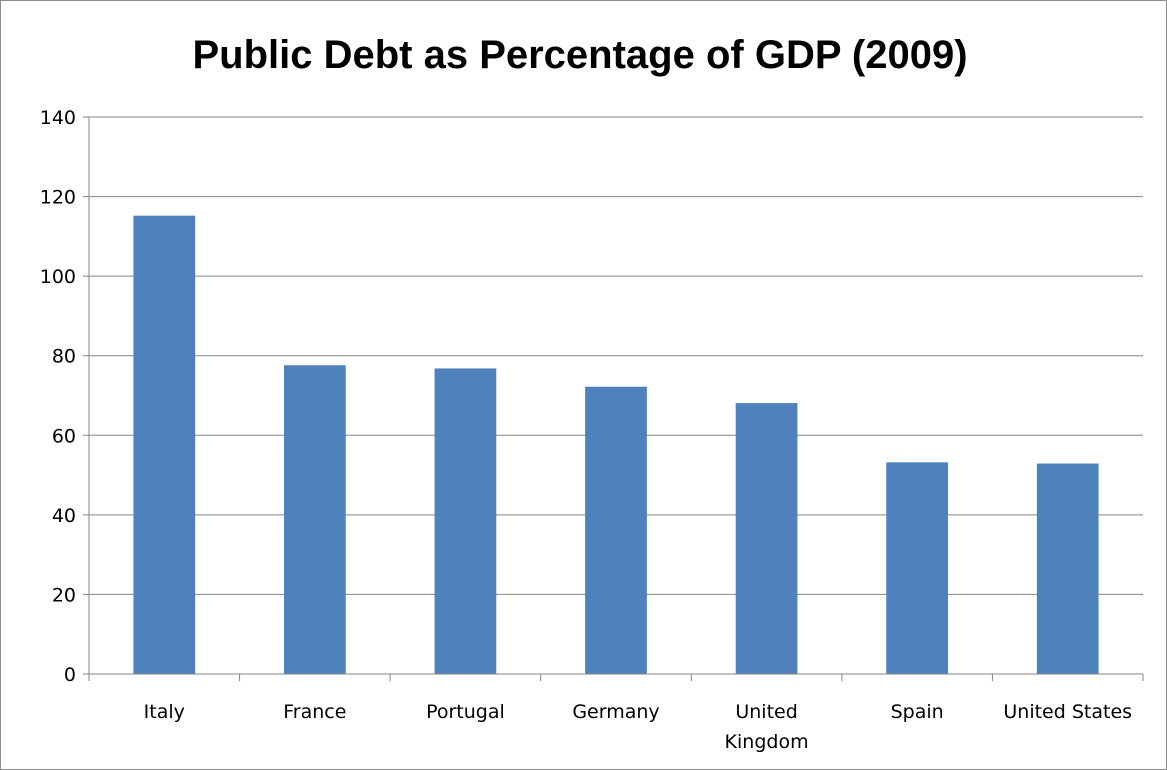 This screenshot has height=770, width=1167. Describe the element at coordinates (164, 712) in the screenshot. I see `x-category-label: Italy` at that location.